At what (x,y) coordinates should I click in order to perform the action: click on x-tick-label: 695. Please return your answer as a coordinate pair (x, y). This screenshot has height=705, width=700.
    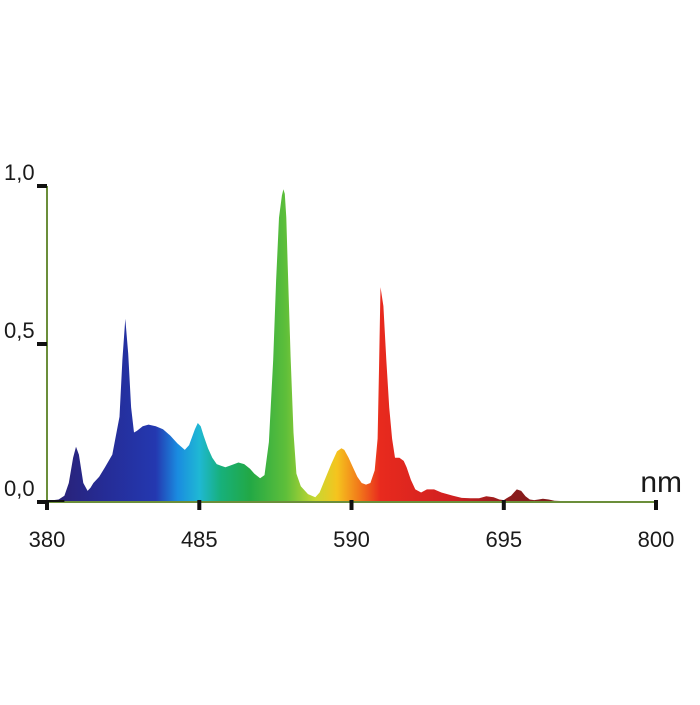
    Looking at the image, I should click on (503, 539).